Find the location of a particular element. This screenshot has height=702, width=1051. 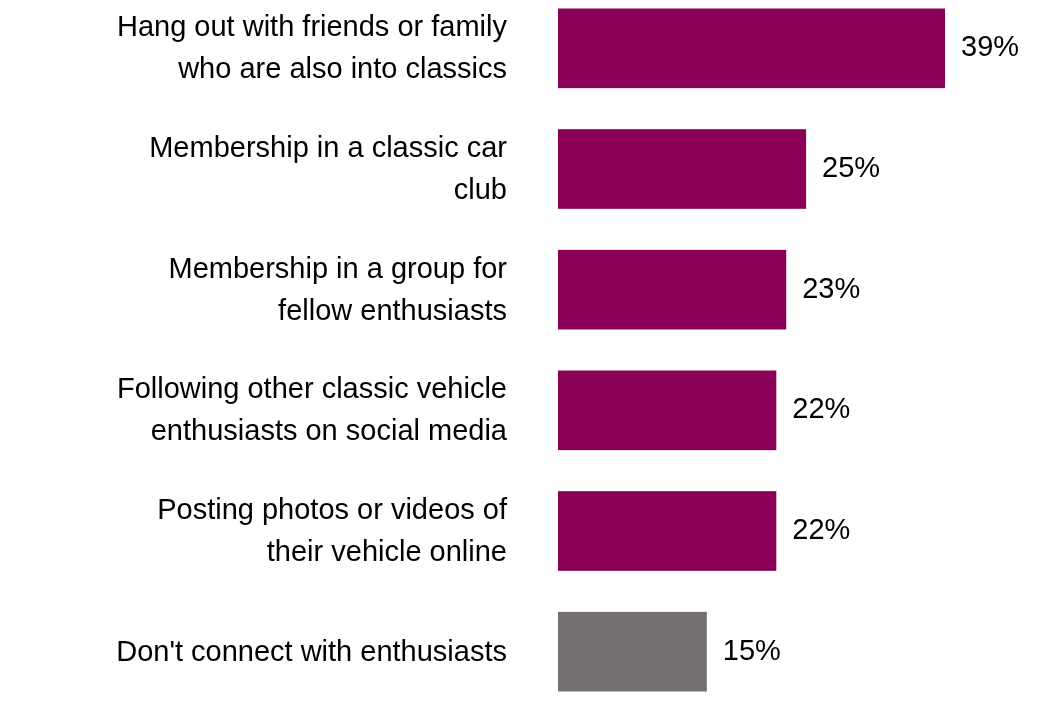

data-label: 25% is located at coordinates (851, 167).